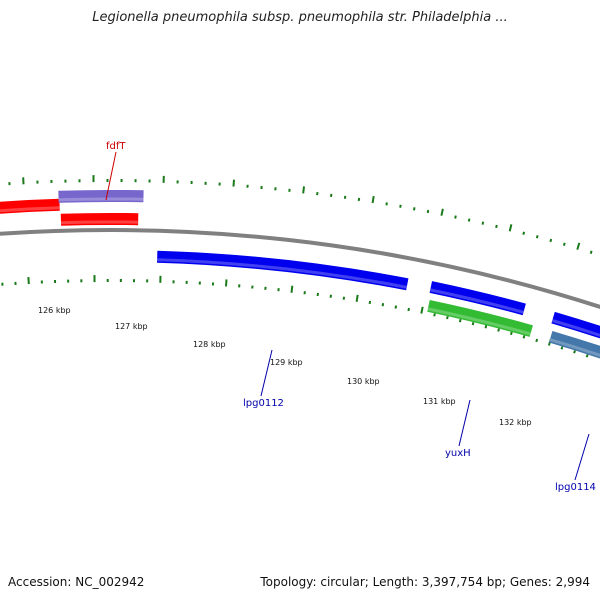 The width and height of the screenshot is (600, 600). I want to click on scale-label: 132 kbp, so click(515, 422).